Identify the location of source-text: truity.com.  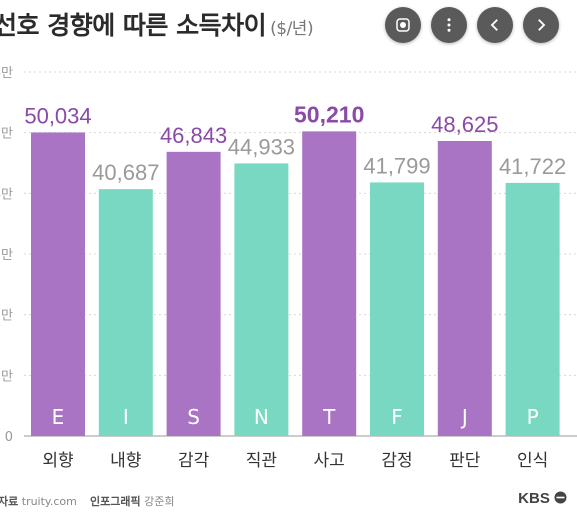
(49, 501).